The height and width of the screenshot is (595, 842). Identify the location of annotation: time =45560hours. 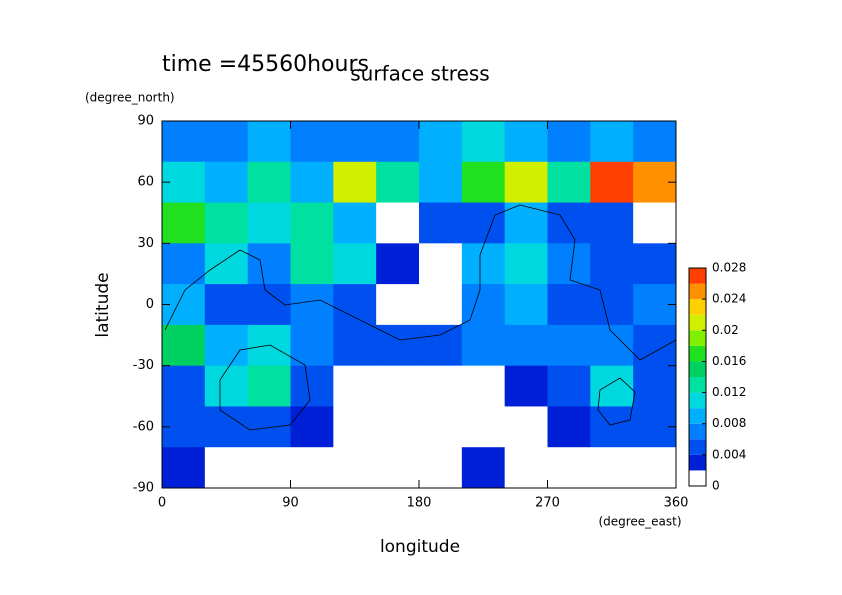
(265, 64).